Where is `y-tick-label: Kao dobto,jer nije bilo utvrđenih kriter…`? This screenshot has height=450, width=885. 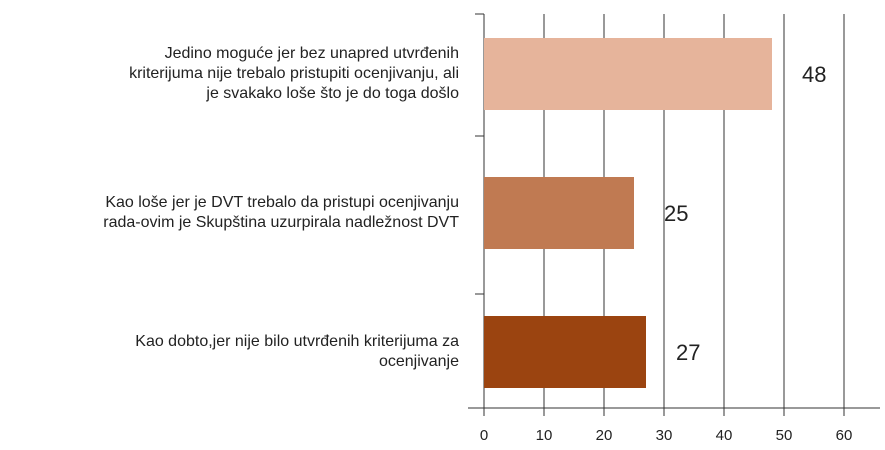
y-tick-label: Kao dobto,jer nije bilo utvrđenih kriter… is located at coordinates (297, 341).